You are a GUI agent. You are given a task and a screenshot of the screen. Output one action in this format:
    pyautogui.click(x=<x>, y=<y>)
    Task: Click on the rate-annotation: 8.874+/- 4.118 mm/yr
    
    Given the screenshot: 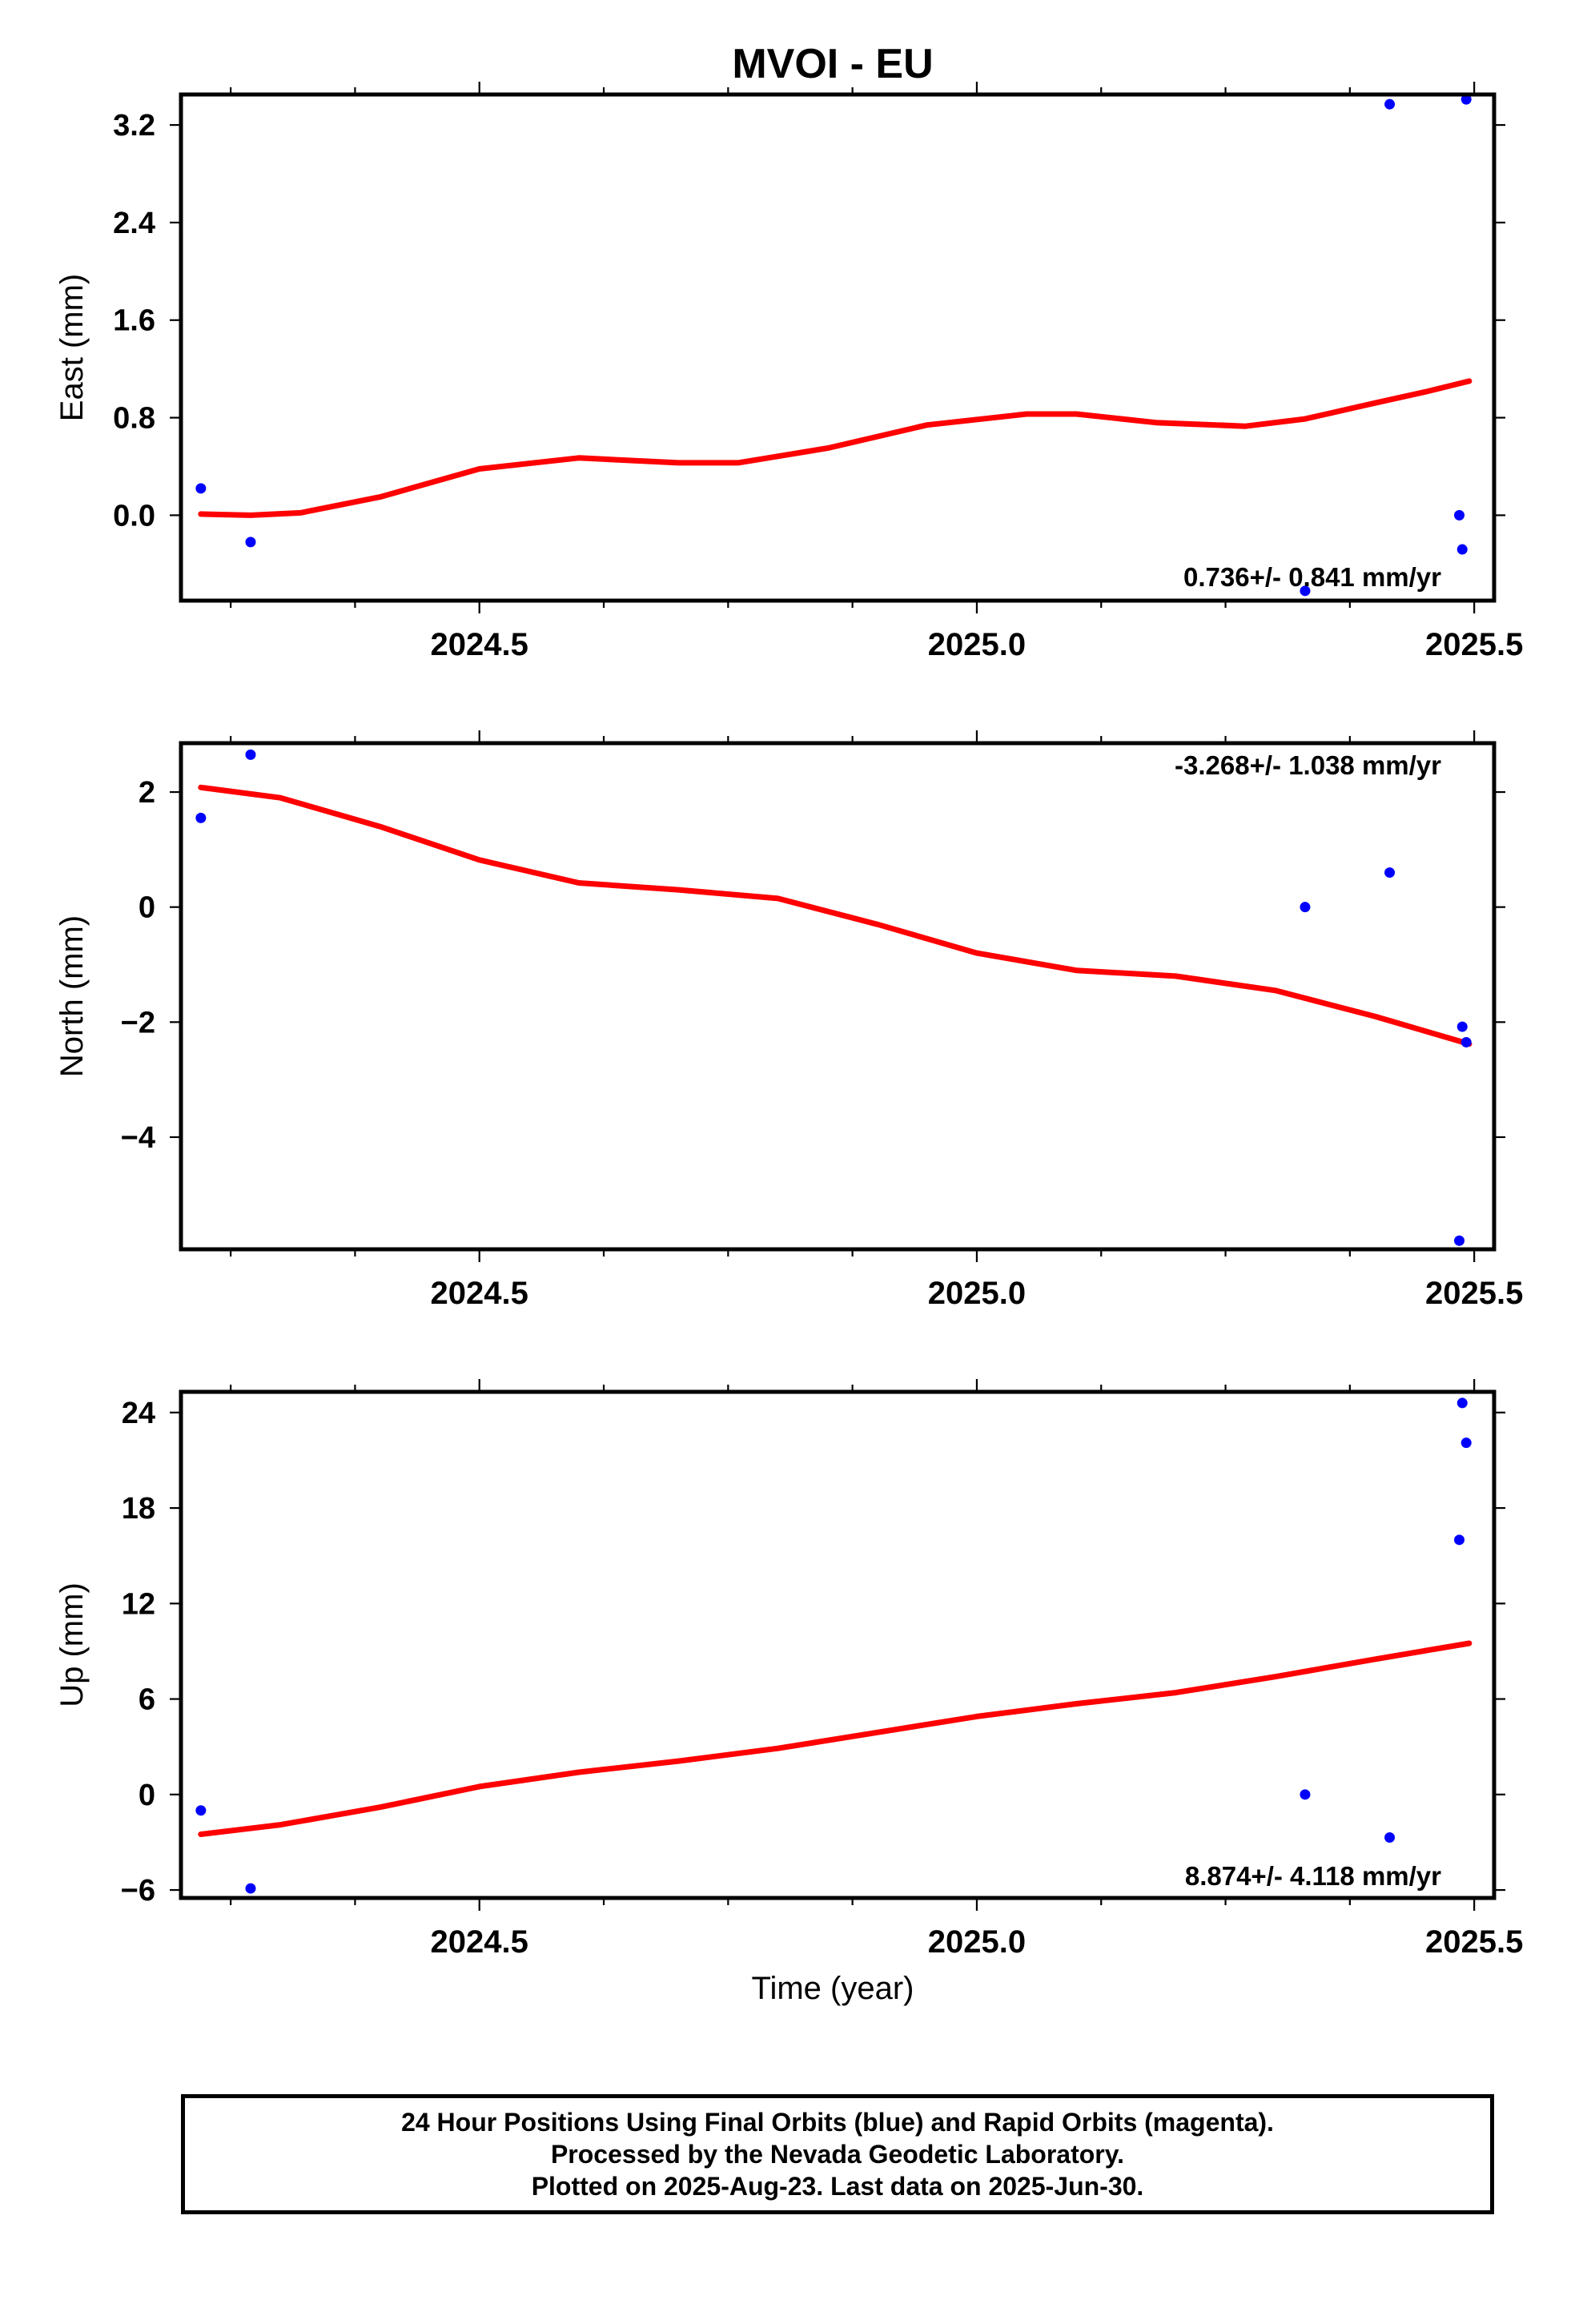 What is the action you would take?
    pyautogui.click(x=1313, y=1876)
    